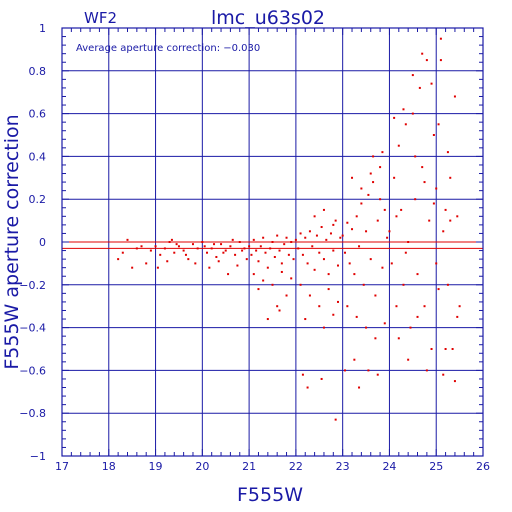 This screenshot has width=512, height=512. I want to click on y-tick-label: −1, so click(38, 456).